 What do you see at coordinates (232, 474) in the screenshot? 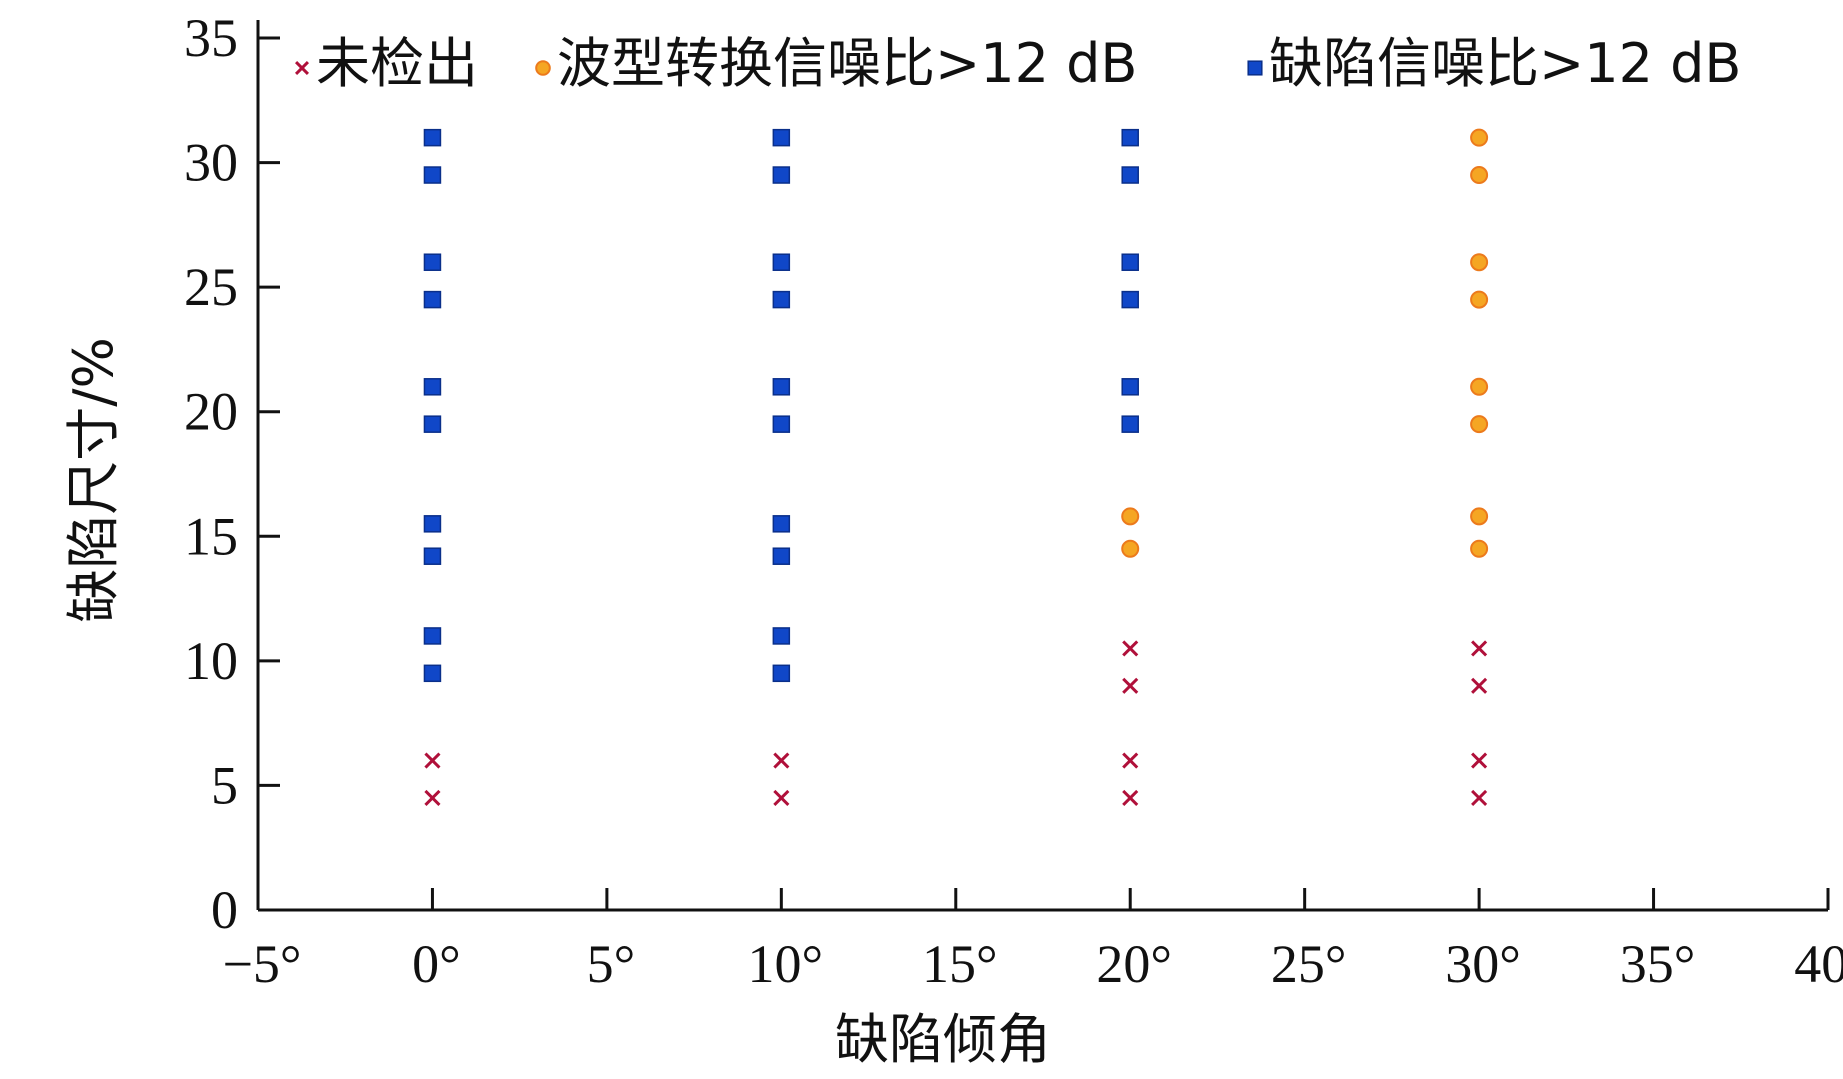
I see `y-axis-ticks: 0 5 10 15 20 25 30 35` at bounding box center [232, 474].